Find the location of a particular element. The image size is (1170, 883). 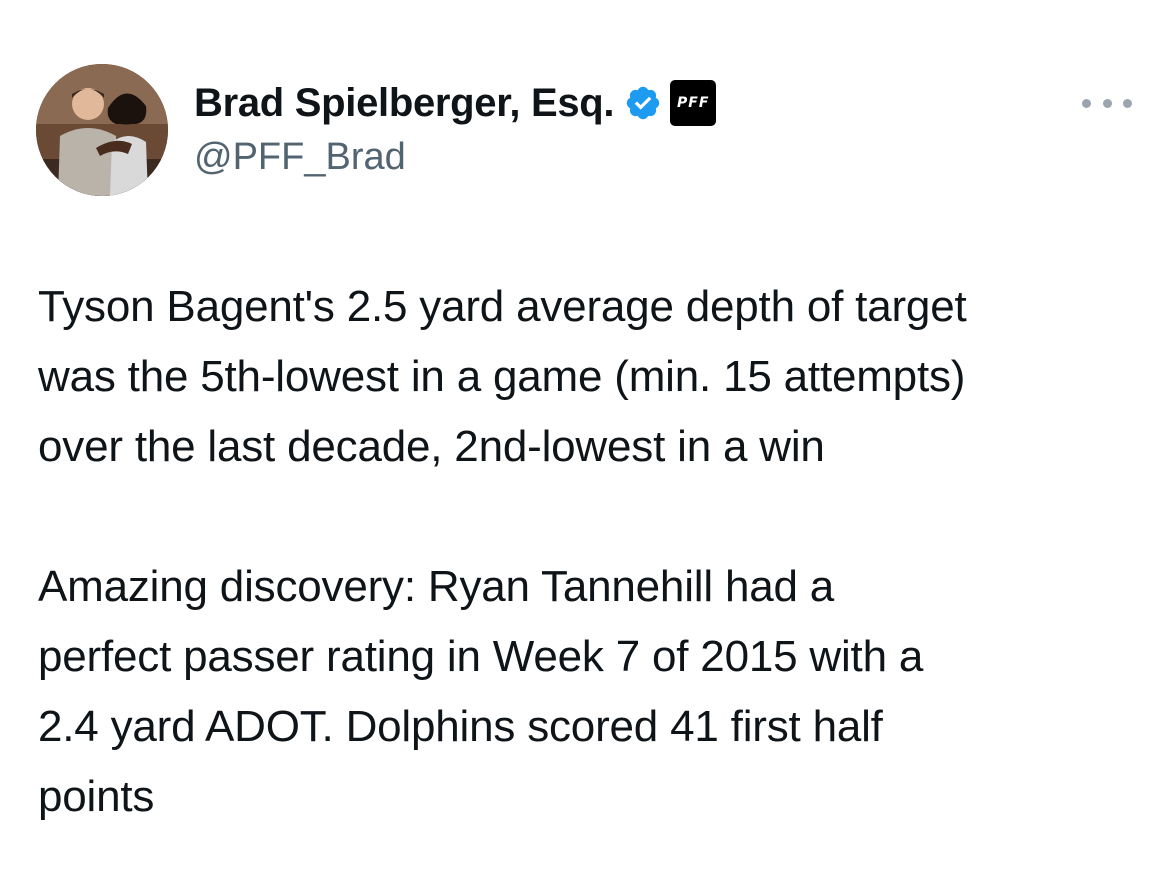

affiliation-badge-icon: PFF is located at coordinates (693, 103).